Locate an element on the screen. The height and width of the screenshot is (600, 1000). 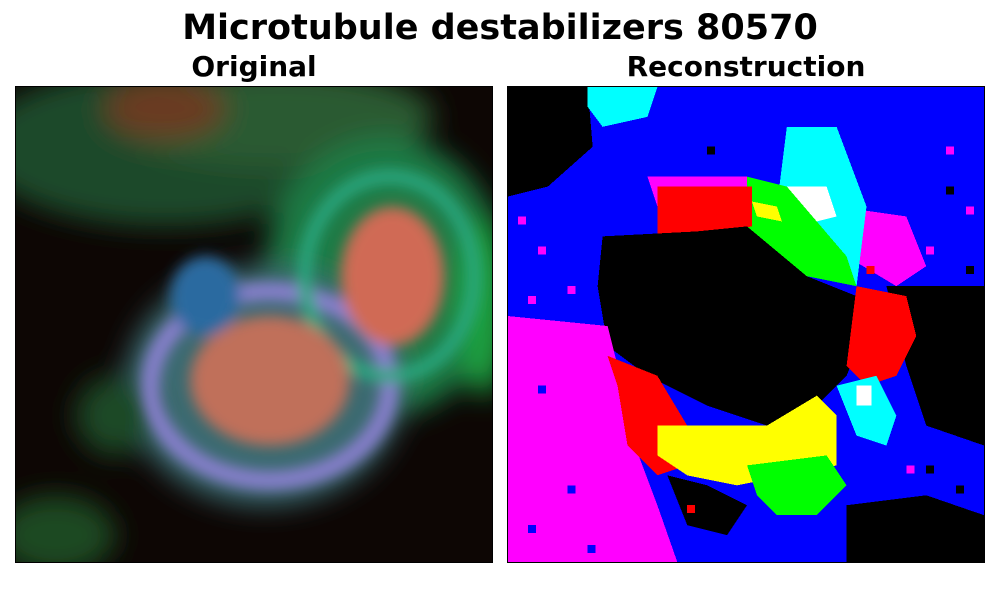
panel-title-reconstruction: Reconstruction is located at coordinates (746, 66).